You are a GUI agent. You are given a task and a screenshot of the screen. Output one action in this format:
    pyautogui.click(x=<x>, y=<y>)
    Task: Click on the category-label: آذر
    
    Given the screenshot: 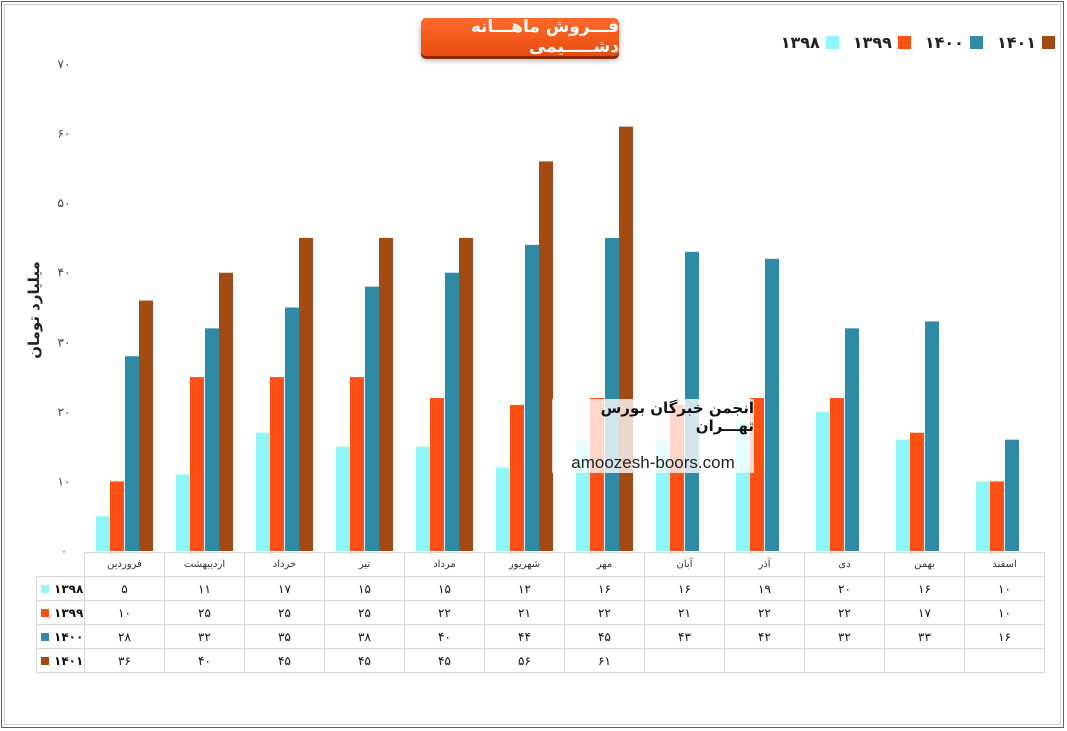 What is the action you would take?
    pyautogui.click(x=764, y=564)
    